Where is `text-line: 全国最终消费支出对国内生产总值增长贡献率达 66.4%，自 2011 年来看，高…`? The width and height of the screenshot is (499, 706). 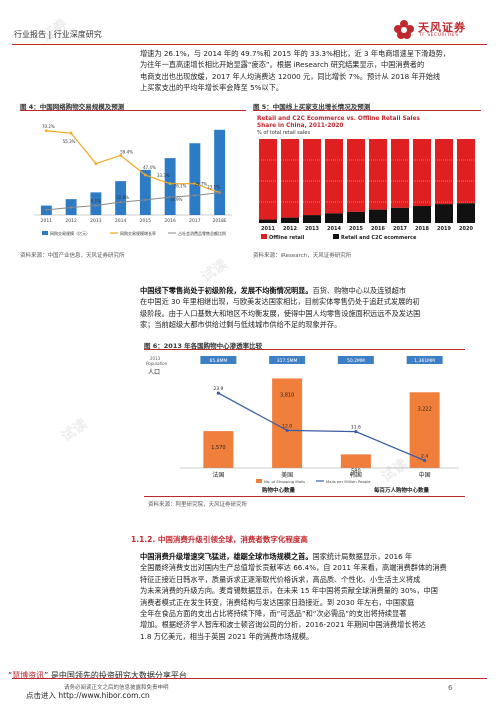
text-line: 全国最终消费支出对国内生产总值增长贡献率达 66.4%，自 2011 年来看，高… is located at coordinates (293, 568).